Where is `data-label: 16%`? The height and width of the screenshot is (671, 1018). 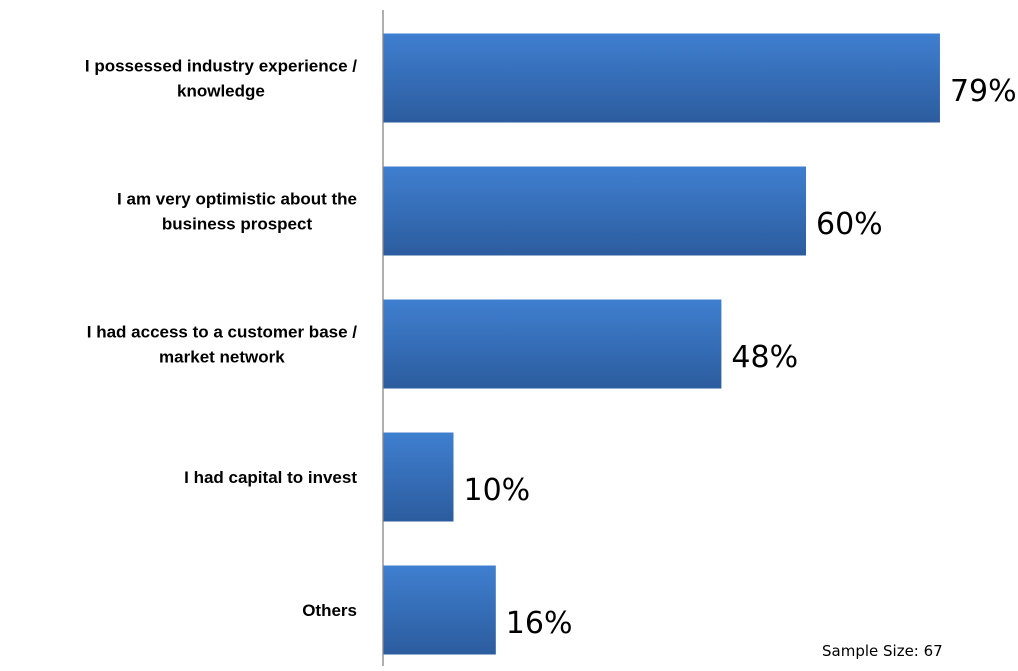
data-label: 16% is located at coordinates (539, 623).